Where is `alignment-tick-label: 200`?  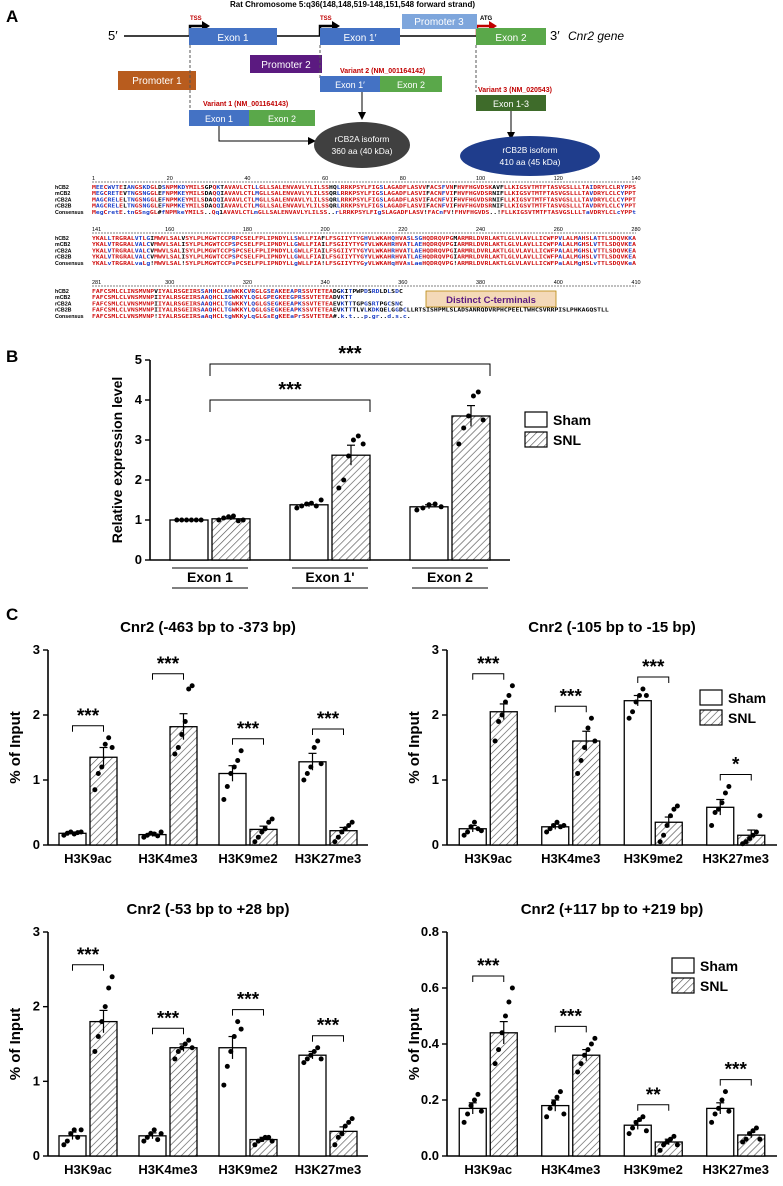
alignment-tick-label: 200 is located at coordinates (325, 230).